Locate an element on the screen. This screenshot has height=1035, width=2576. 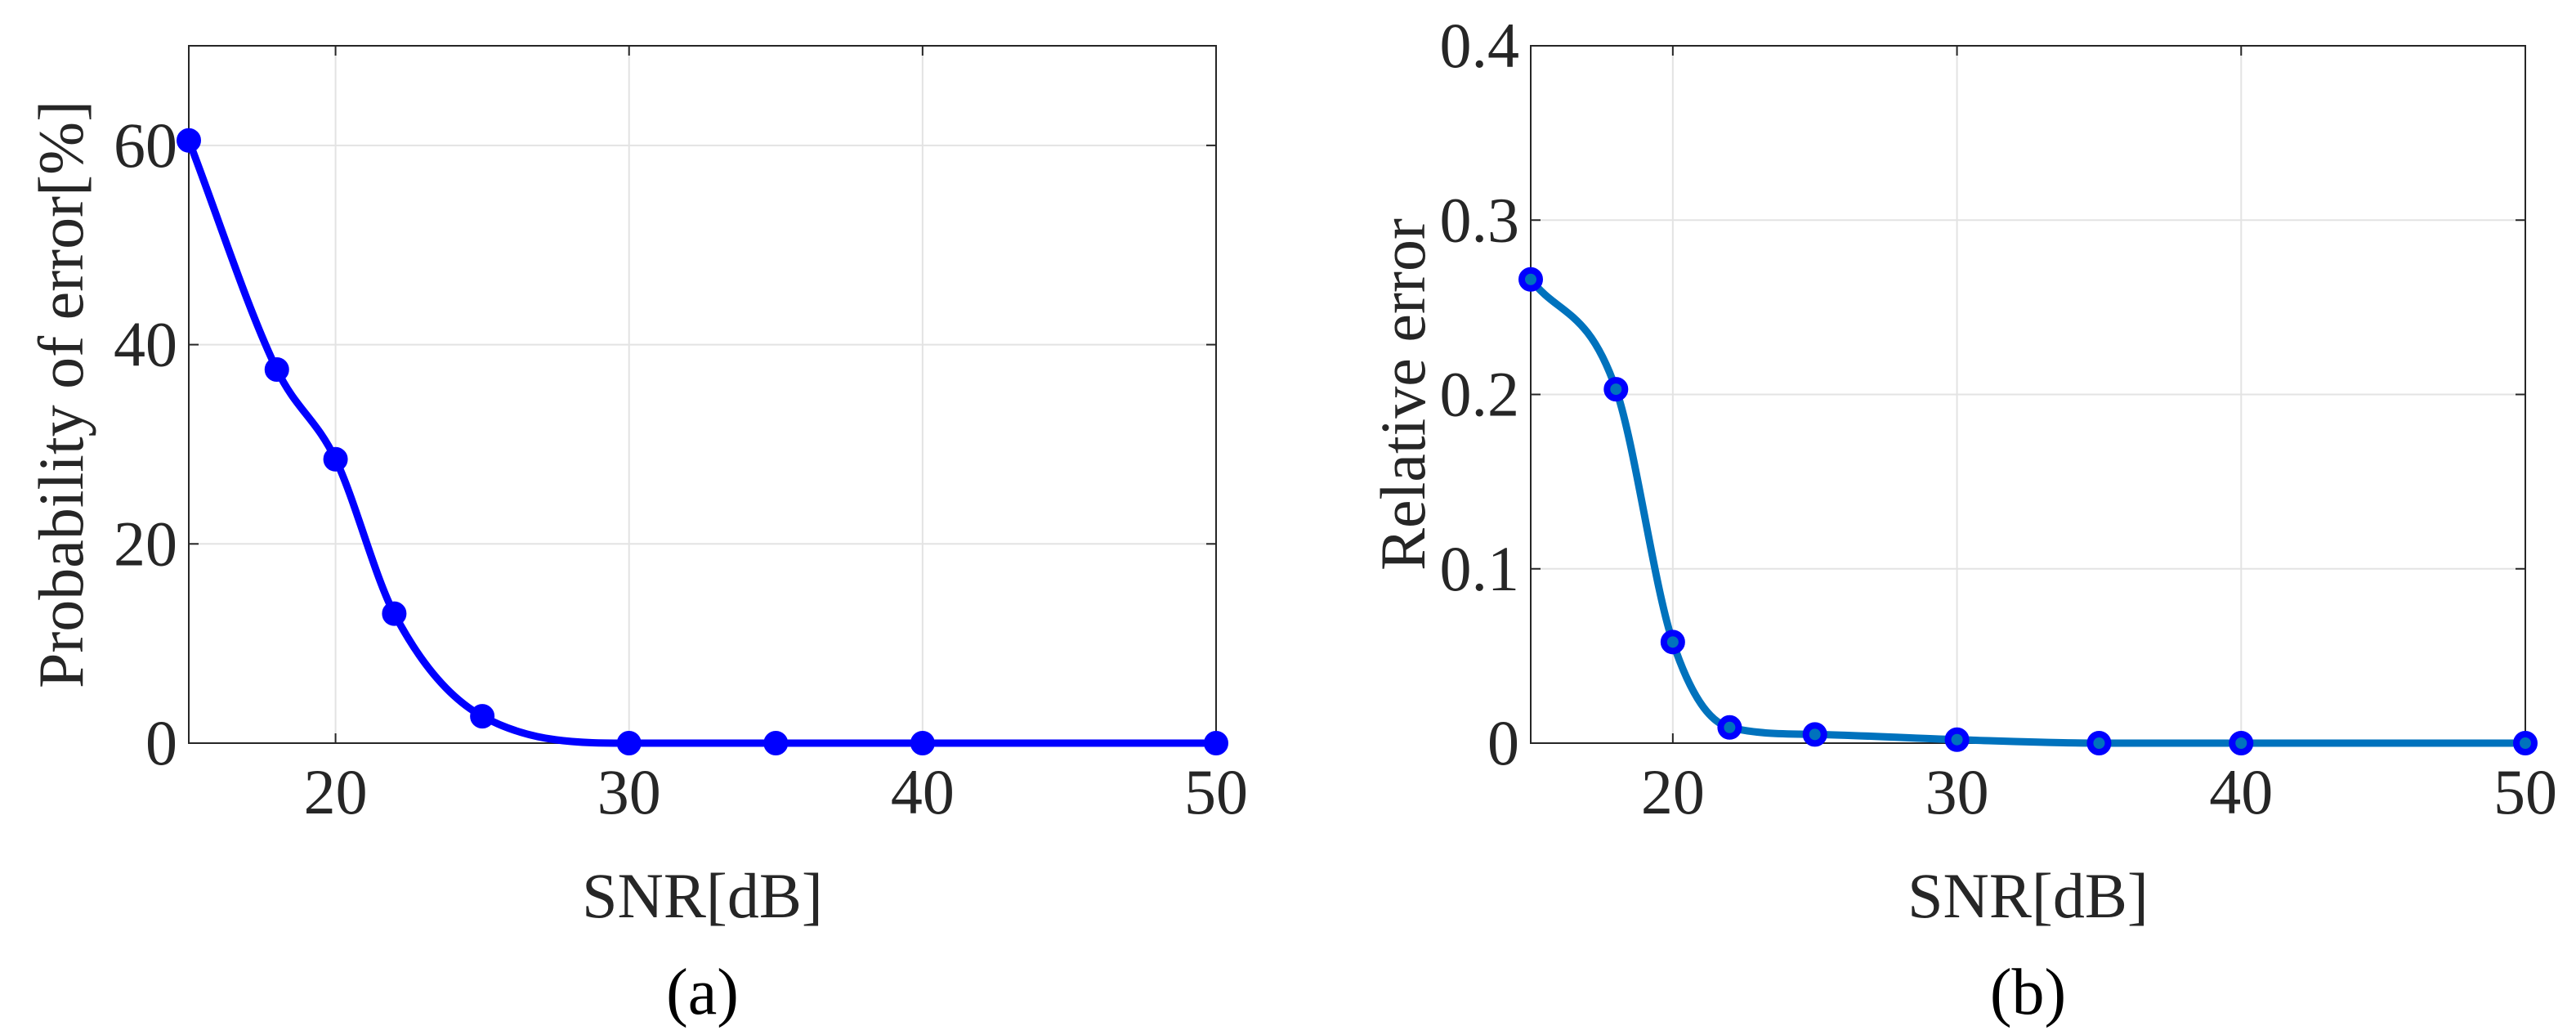
y-axis-title: Probability of error[%] is located at coordinates (60, 394).